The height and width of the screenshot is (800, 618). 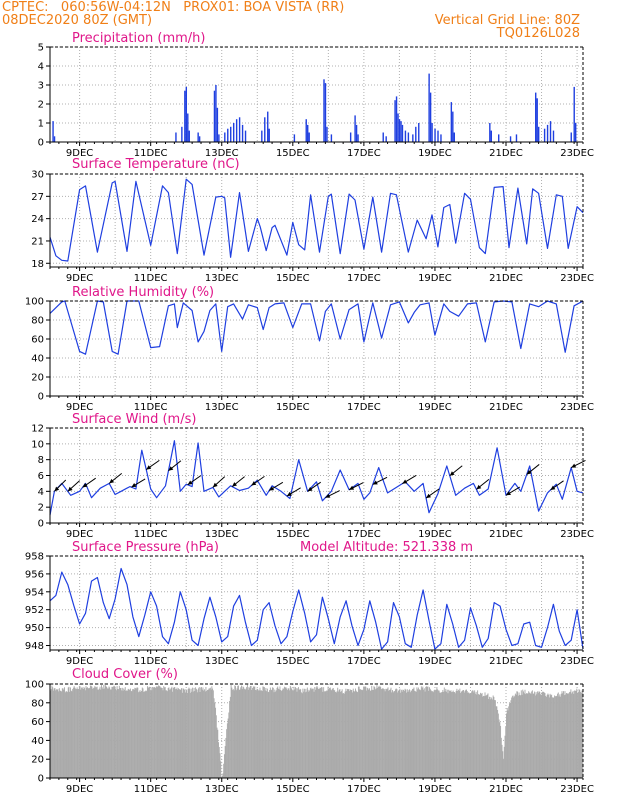 I want to click on y-tick-label: 20, so click(x=37, y=760).